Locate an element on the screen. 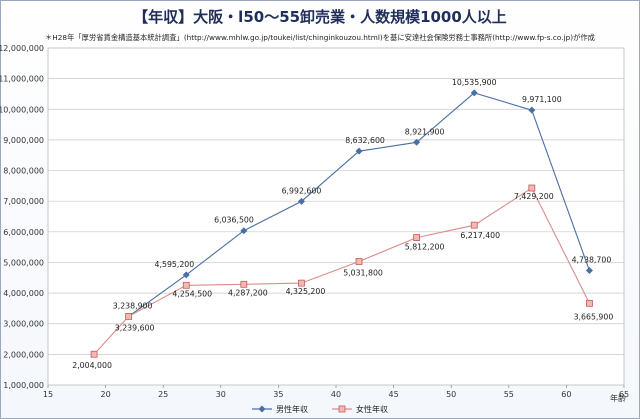 This screenshot has width=640, height=419. male-data-label: 8,632,600 is located at coordinates (365, 140).